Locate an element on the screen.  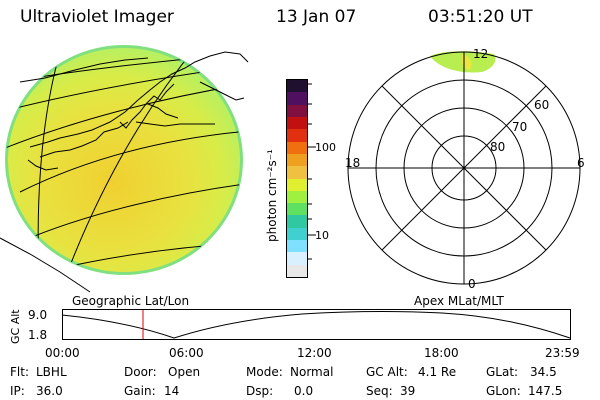
filter-label: Flt: is located at coordinates (19, 372).